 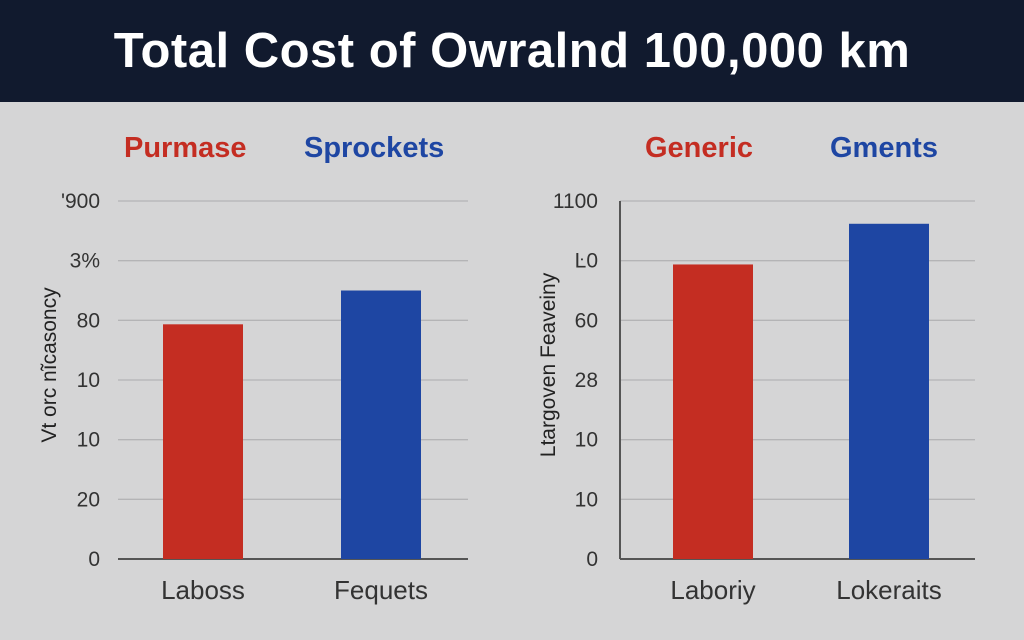 I want to click on chart-title: Total Cost of Owralnd 100,000 km, so click(x=512, y=51).